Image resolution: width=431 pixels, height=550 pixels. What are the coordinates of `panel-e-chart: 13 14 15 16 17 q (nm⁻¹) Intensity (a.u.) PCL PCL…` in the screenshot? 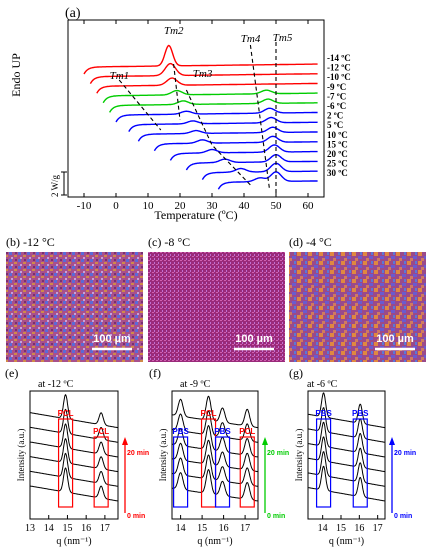 It's located at (82, 468).